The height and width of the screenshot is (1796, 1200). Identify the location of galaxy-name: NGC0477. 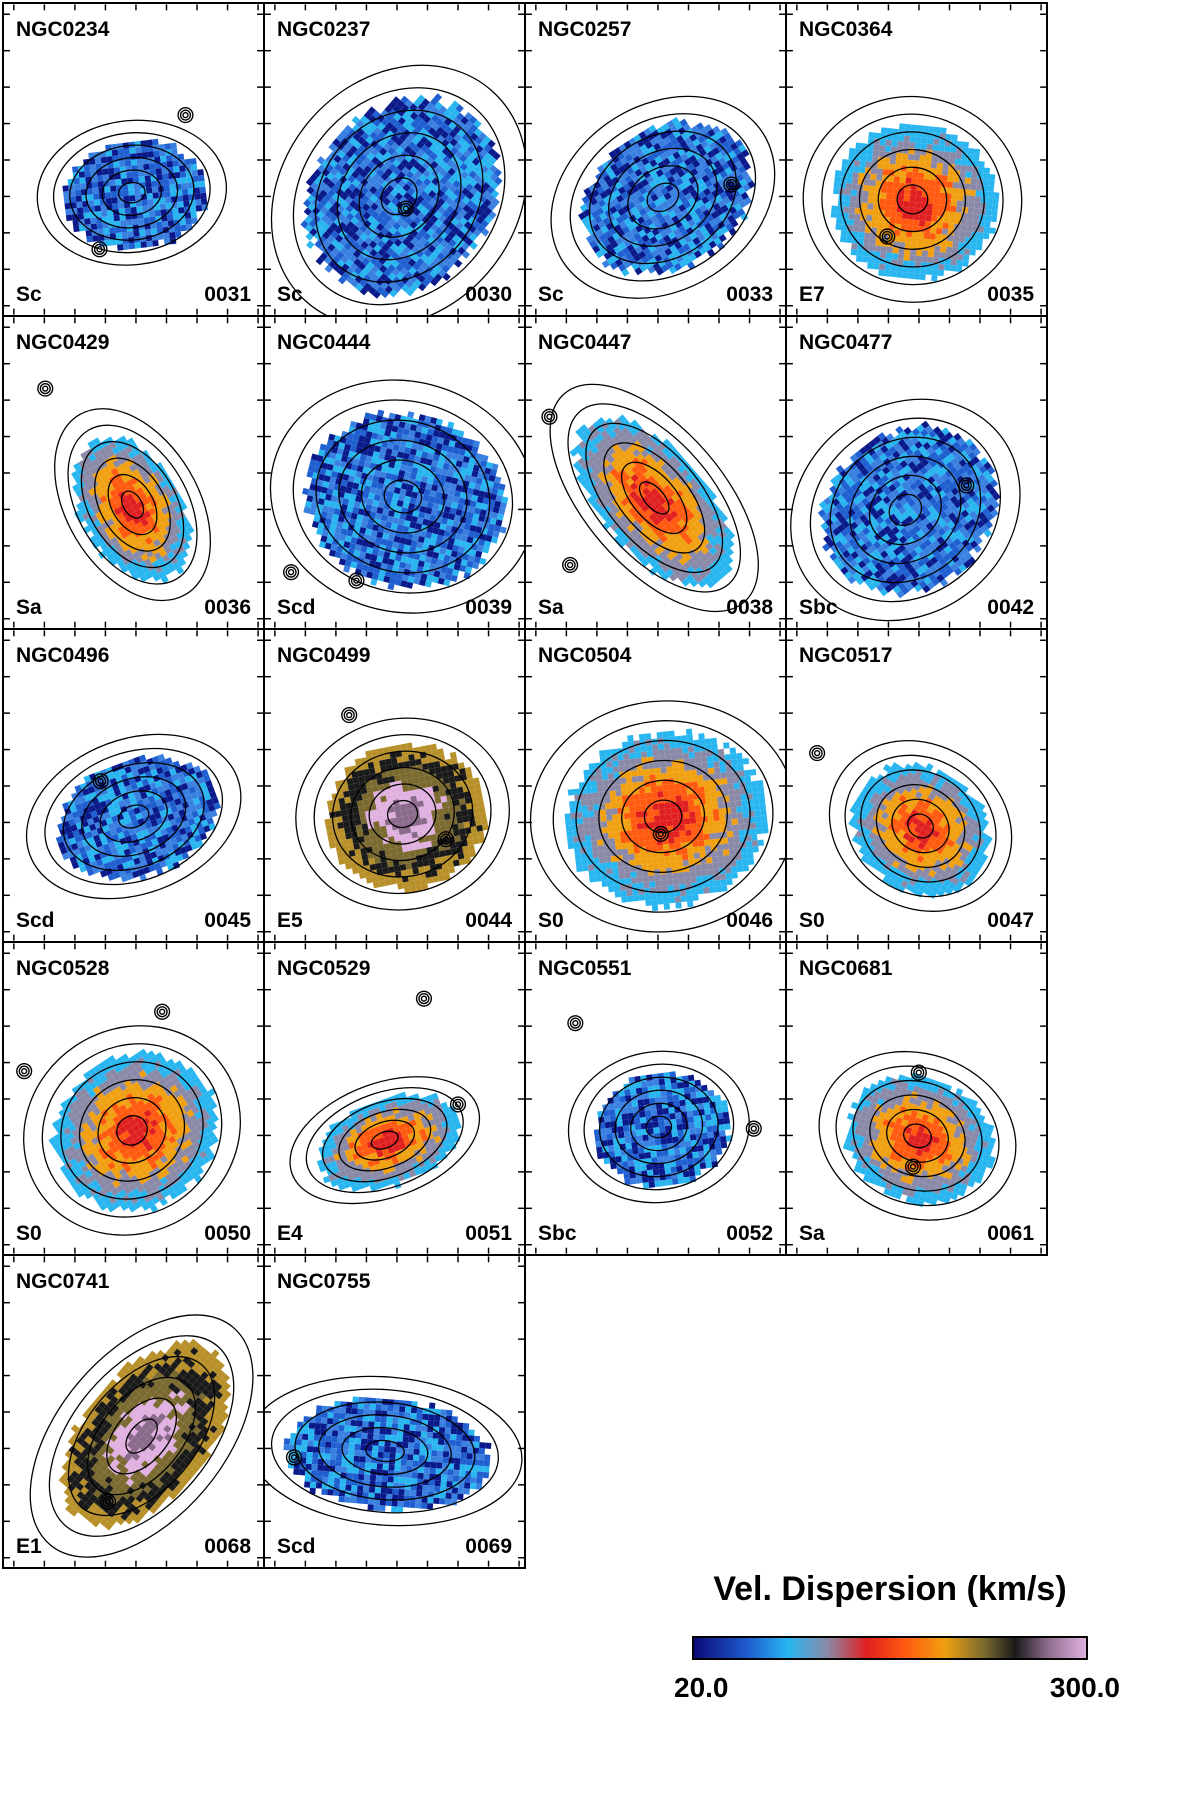
(846, 342).